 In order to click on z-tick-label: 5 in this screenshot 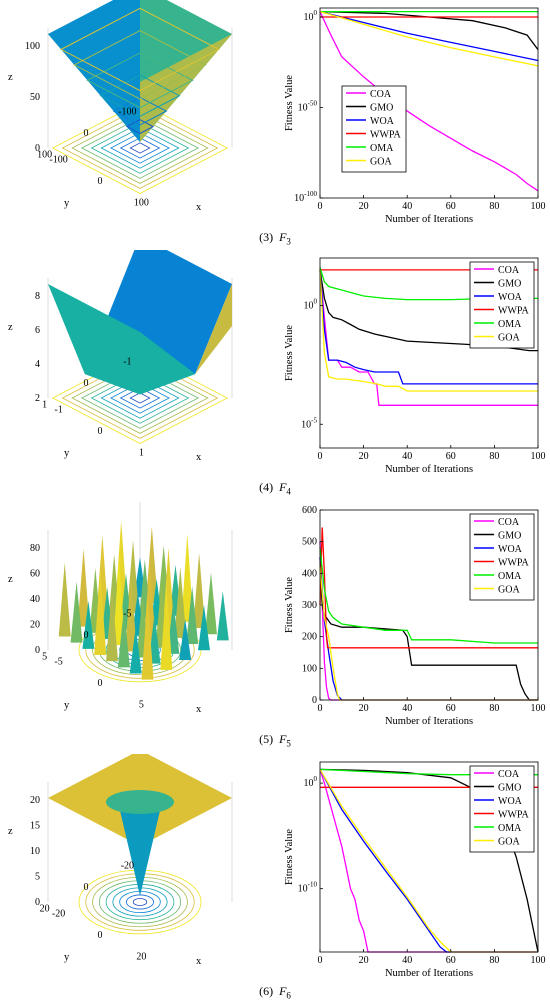, I will do `click(37, 877)`.